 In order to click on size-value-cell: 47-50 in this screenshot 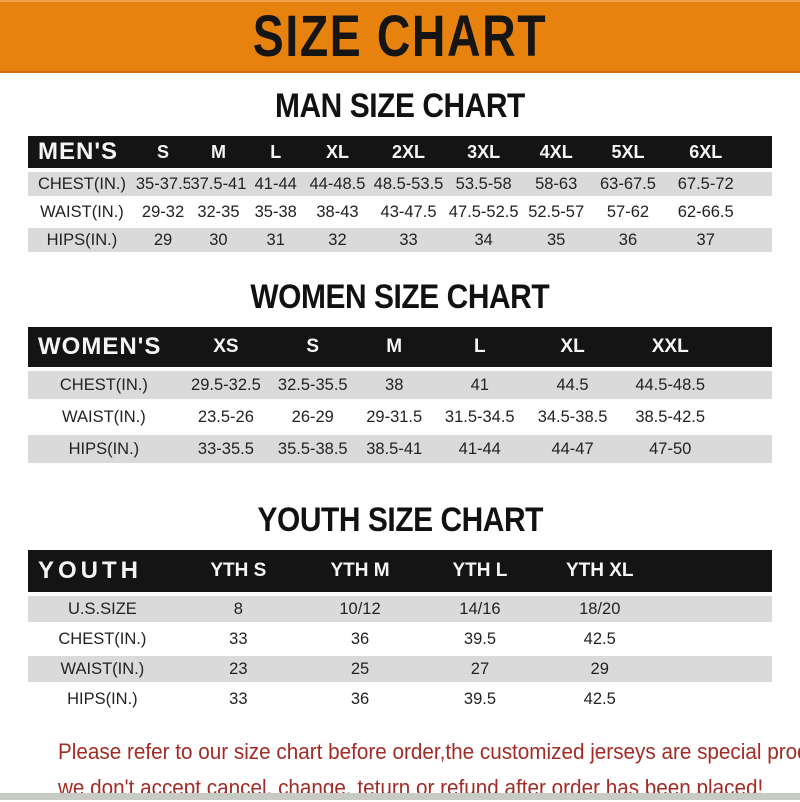, I will do `click(670, 449)`.